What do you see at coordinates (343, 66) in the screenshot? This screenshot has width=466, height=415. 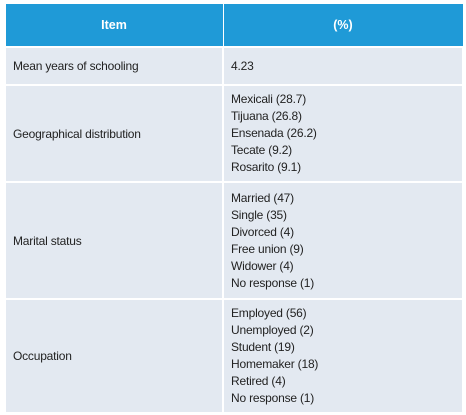 I see `value-cell: 4.23` at bounding box center [343, 66].